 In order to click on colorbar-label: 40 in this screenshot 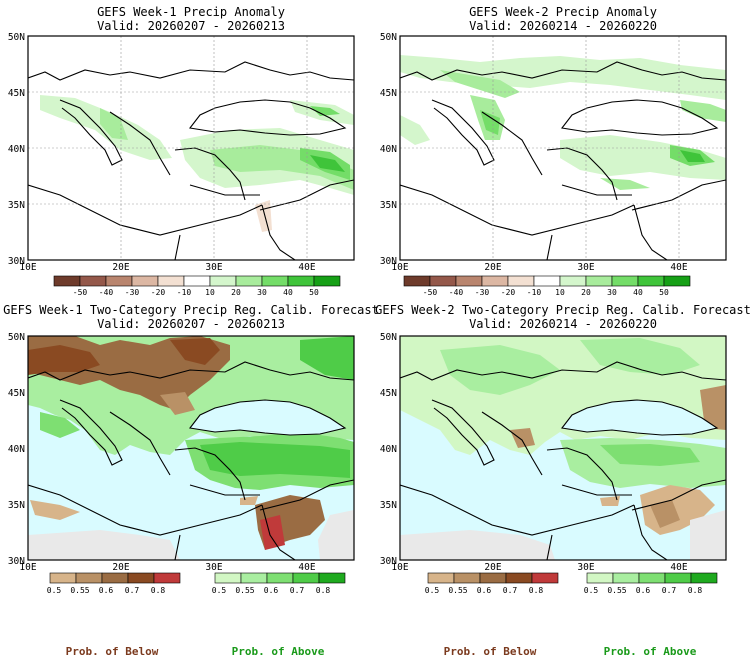, I will do `click(638, 292)`.